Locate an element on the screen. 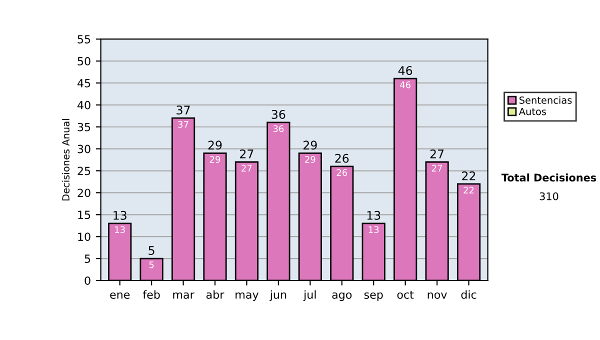  x-tick-label: ene is located at coordinates (120, 295).